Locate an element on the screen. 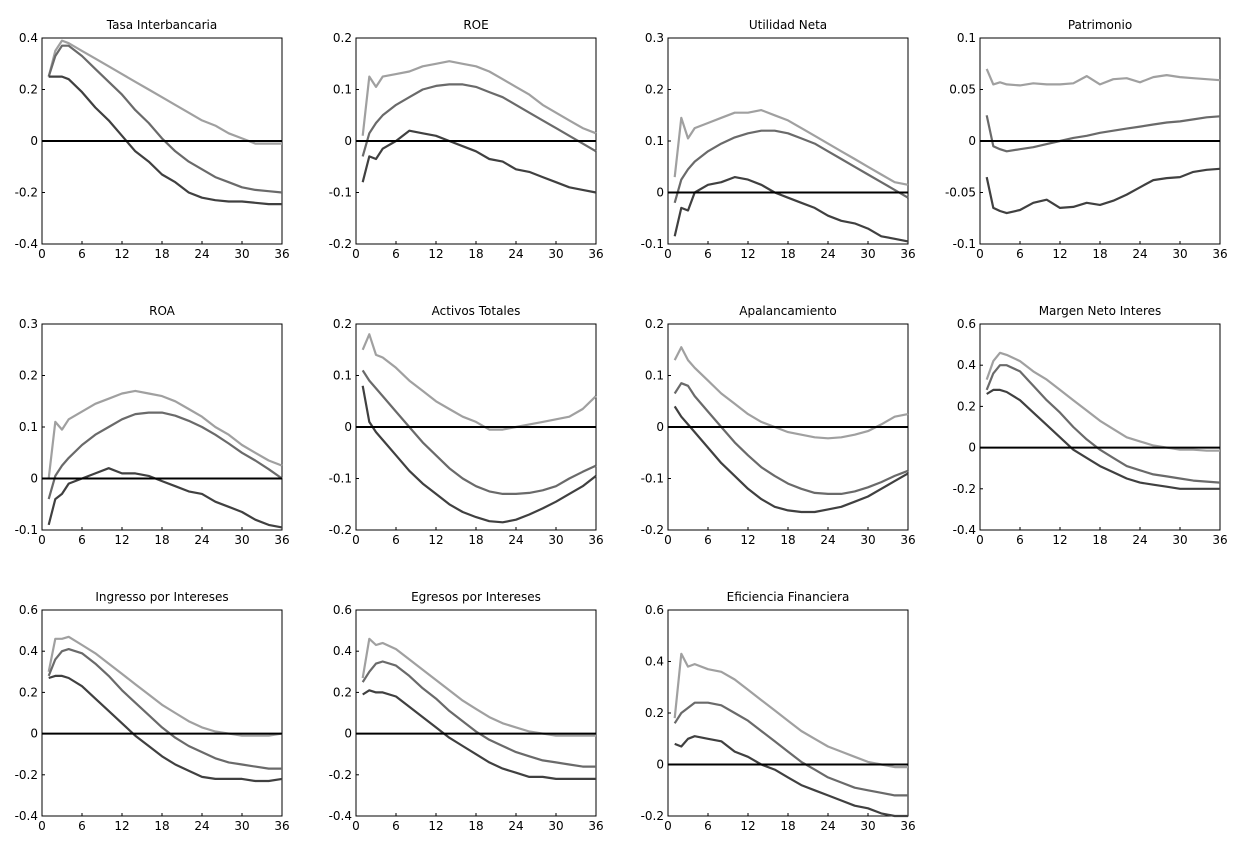 This screenshot has height=858, width=1242. y-tick-label: -0.05 is located at coordinates (960, 193).